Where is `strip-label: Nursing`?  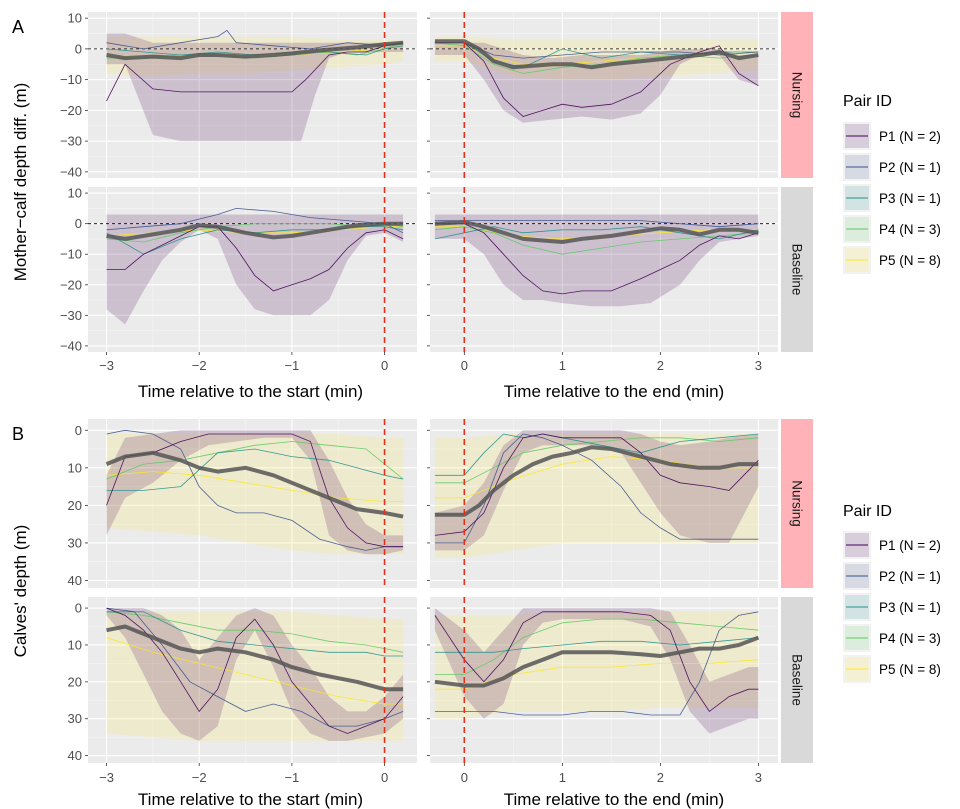 strip-label: Nursing is located at coordinates (797, 503).